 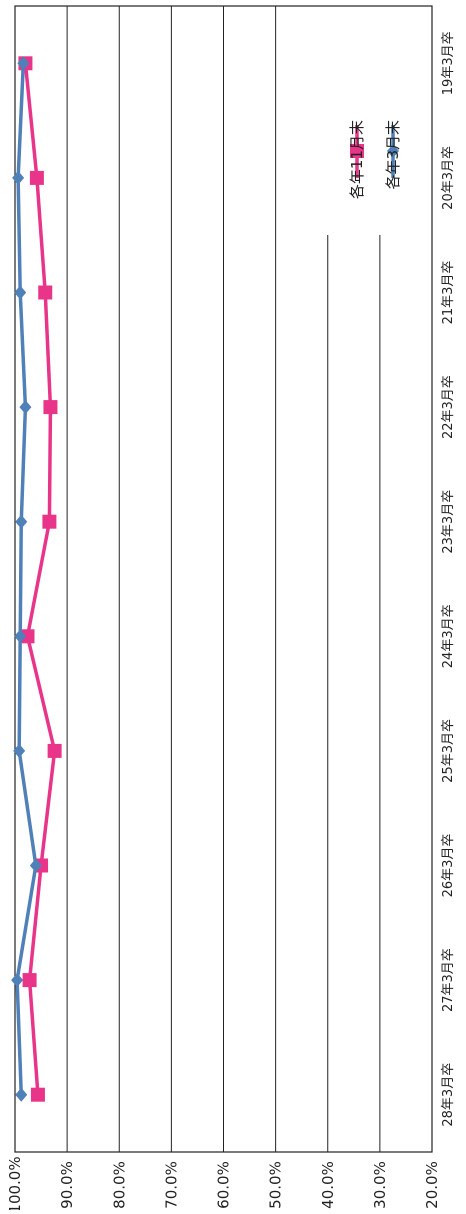 What do you see at coordinates (380, 1185) in the screenshot?
I see `y-tick-label: 30.0%` at bounding box center [380, 1185].